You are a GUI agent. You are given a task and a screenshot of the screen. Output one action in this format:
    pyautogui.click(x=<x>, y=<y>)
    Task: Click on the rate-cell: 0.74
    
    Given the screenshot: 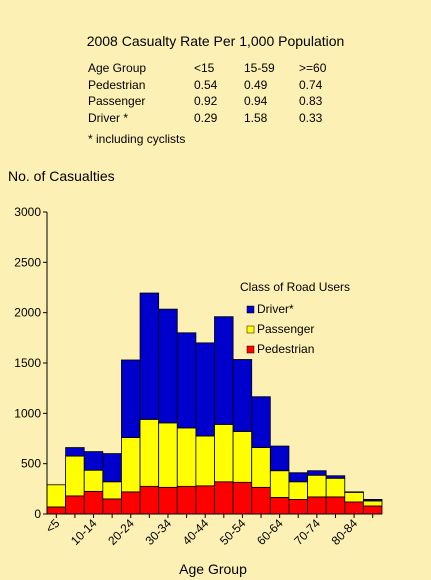 What is the action you would take?
    pyautogui.click(x=311, y=84)
    